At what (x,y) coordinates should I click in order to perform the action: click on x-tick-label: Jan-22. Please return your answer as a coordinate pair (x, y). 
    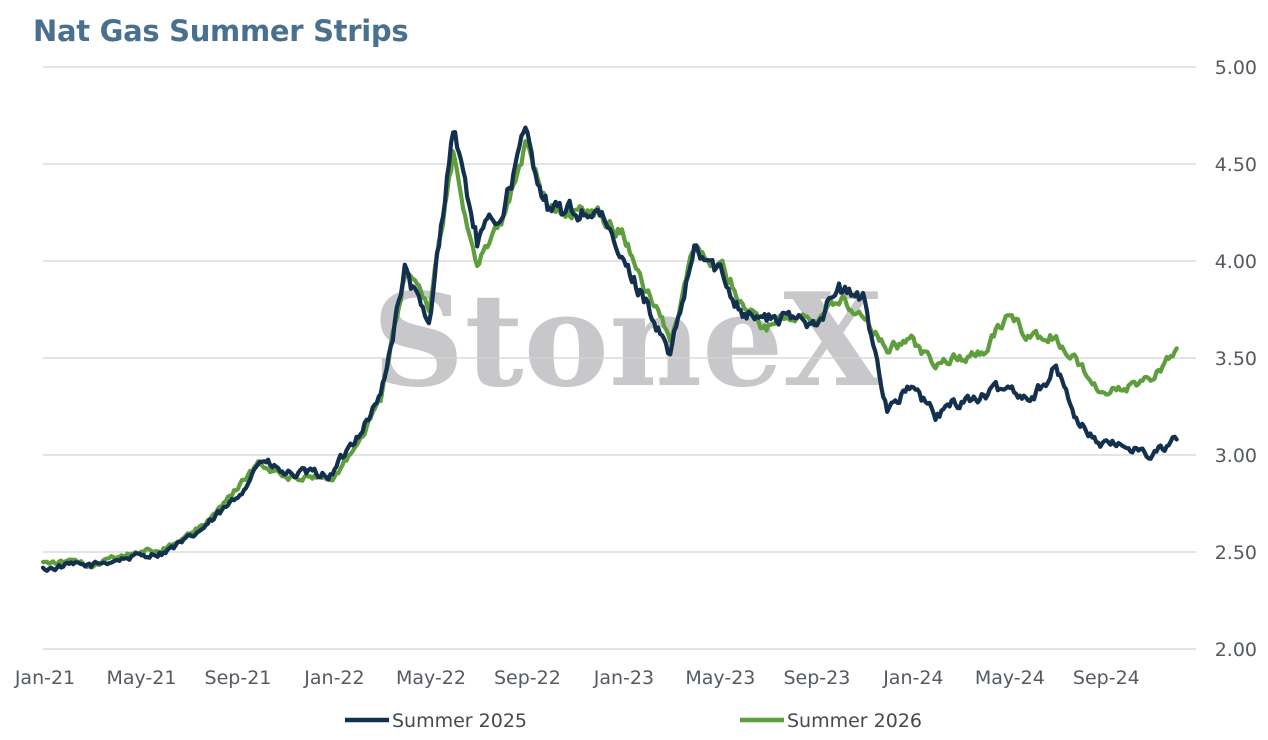
    Looking at the image, I should click on (333, 678).